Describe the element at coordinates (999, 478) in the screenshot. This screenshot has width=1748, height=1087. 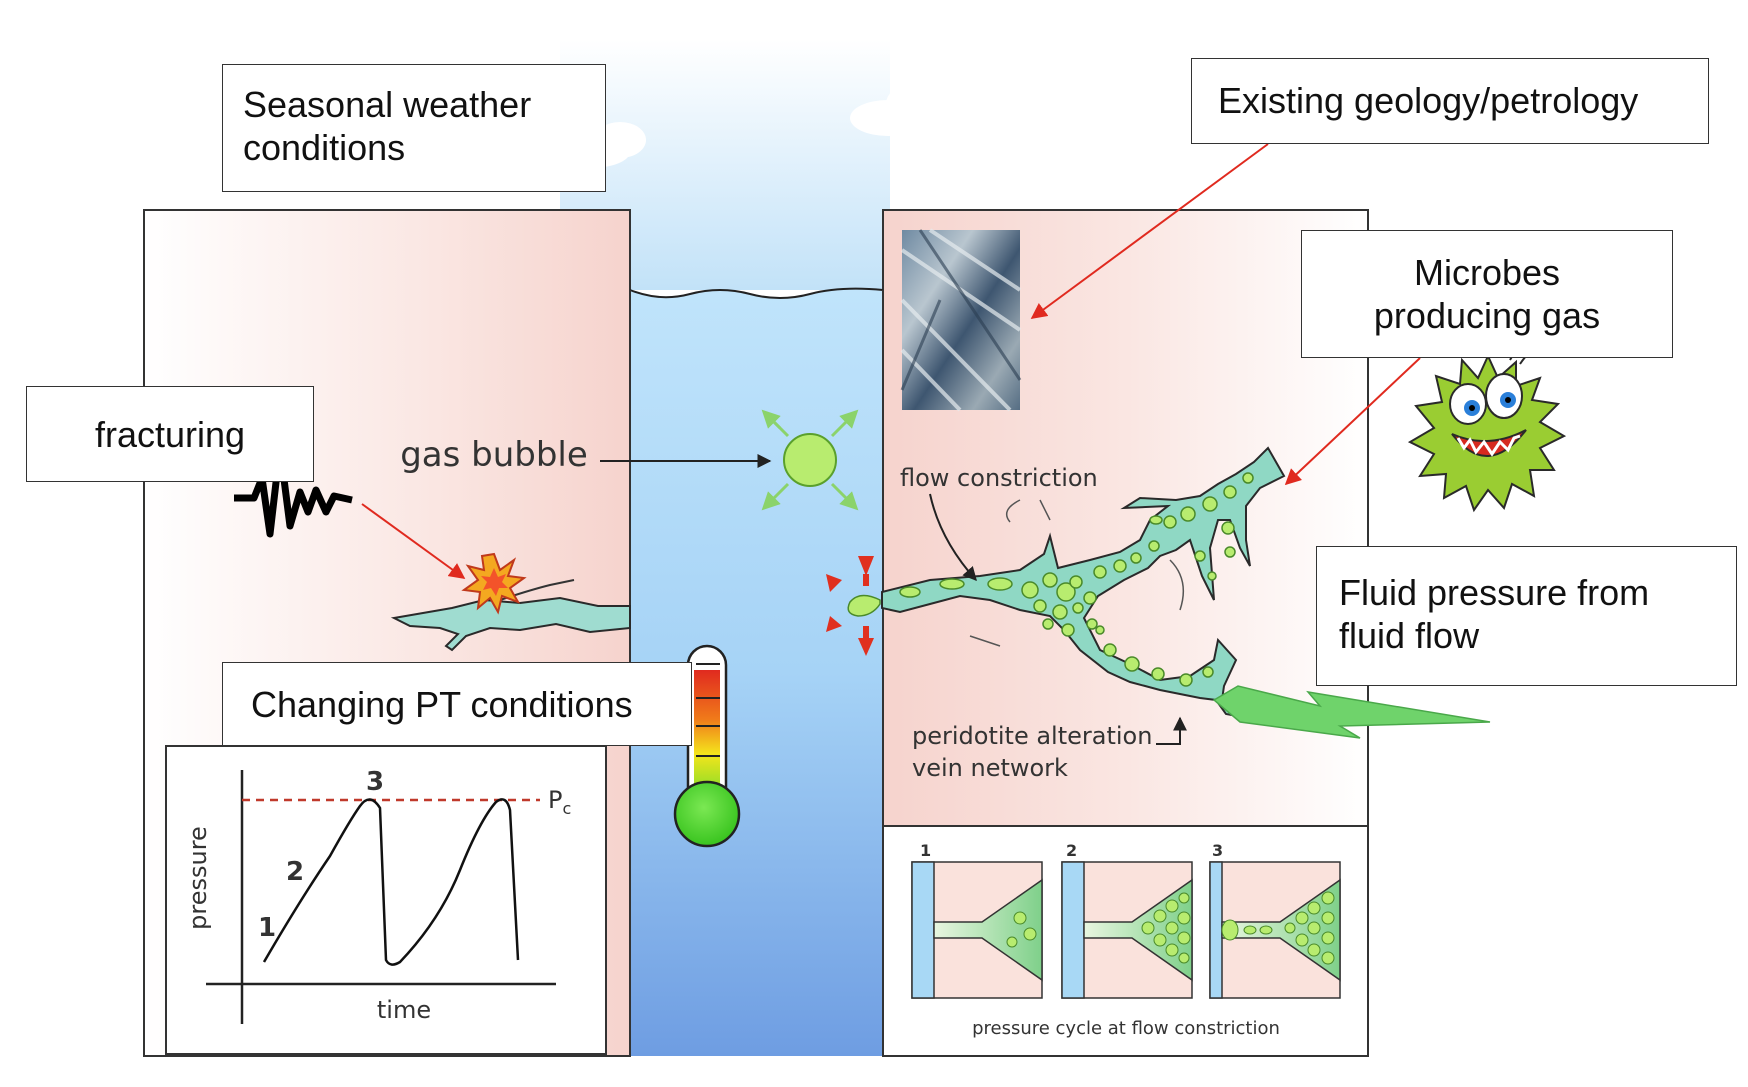
I see `flow-constriction-label: flow constriction` at that location.